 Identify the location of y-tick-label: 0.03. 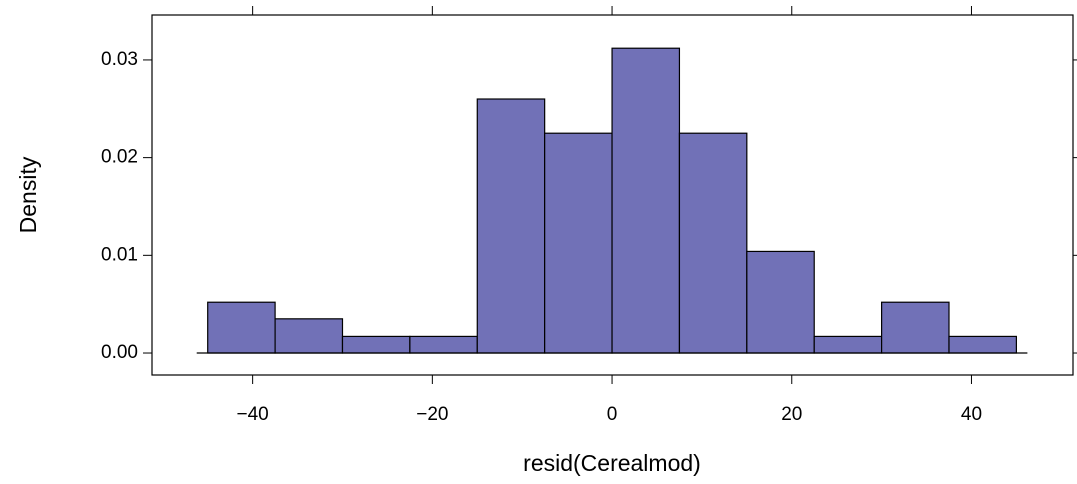
(119, 59).